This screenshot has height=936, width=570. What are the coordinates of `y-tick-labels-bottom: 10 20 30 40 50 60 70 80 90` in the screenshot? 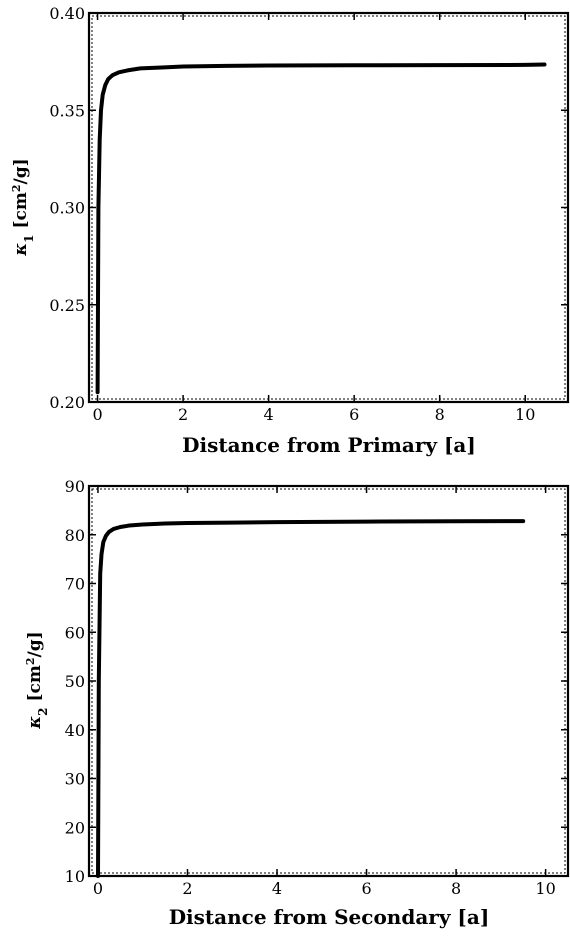 It's located at (75, 681).